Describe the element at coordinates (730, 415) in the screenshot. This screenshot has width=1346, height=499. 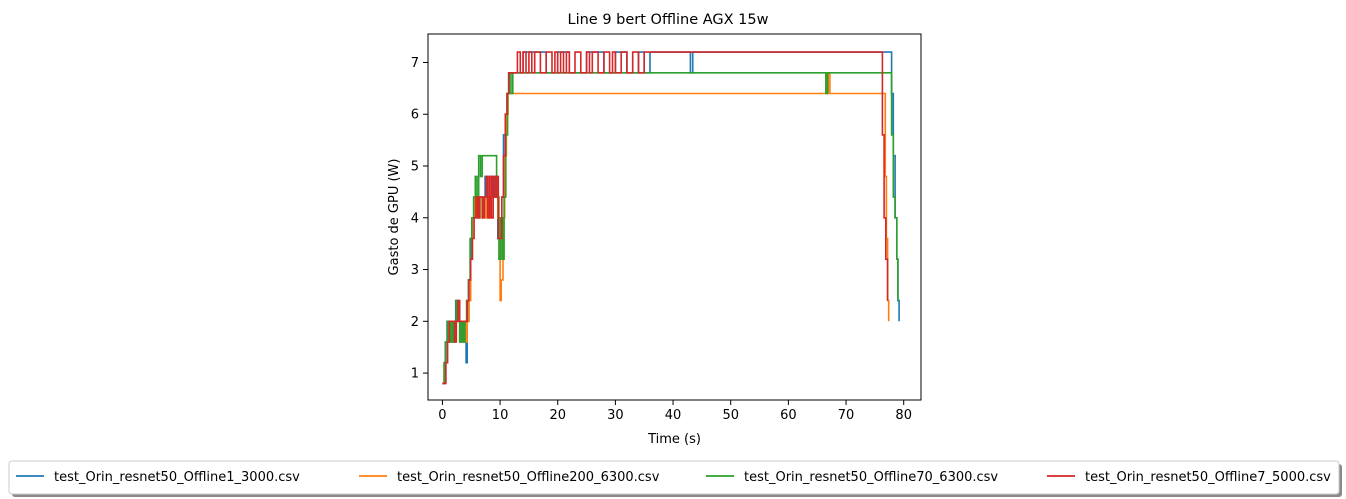
I see `x-tick-label: 50` at that location.